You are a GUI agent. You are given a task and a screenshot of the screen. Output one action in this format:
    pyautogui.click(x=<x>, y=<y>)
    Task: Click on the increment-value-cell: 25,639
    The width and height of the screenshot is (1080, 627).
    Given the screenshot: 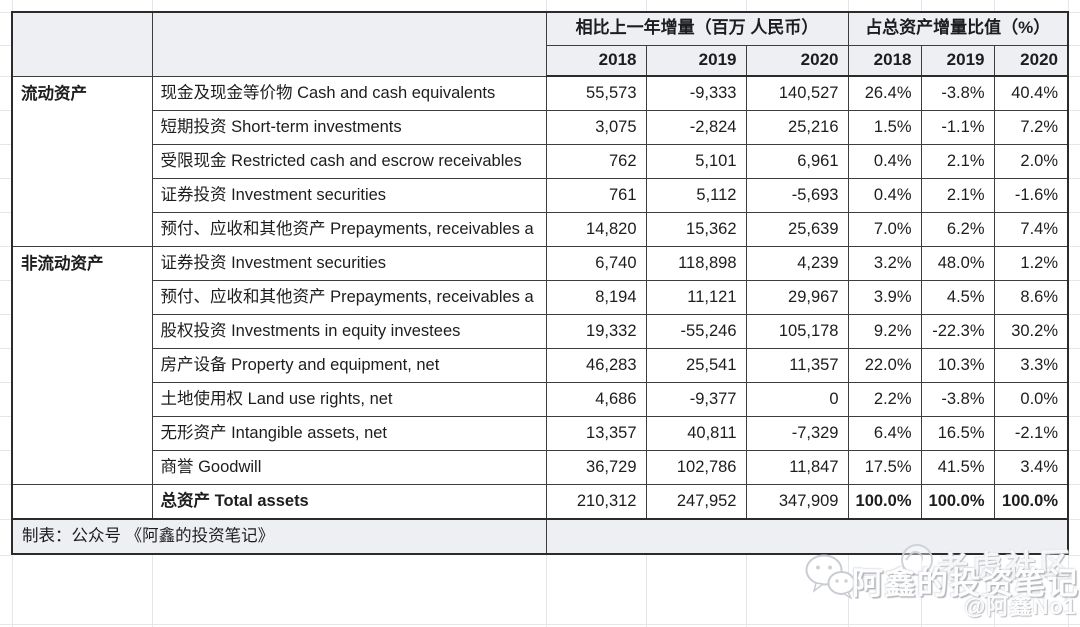 What is the action you would take?
    pyautogui.click(x=797, y=229)
    